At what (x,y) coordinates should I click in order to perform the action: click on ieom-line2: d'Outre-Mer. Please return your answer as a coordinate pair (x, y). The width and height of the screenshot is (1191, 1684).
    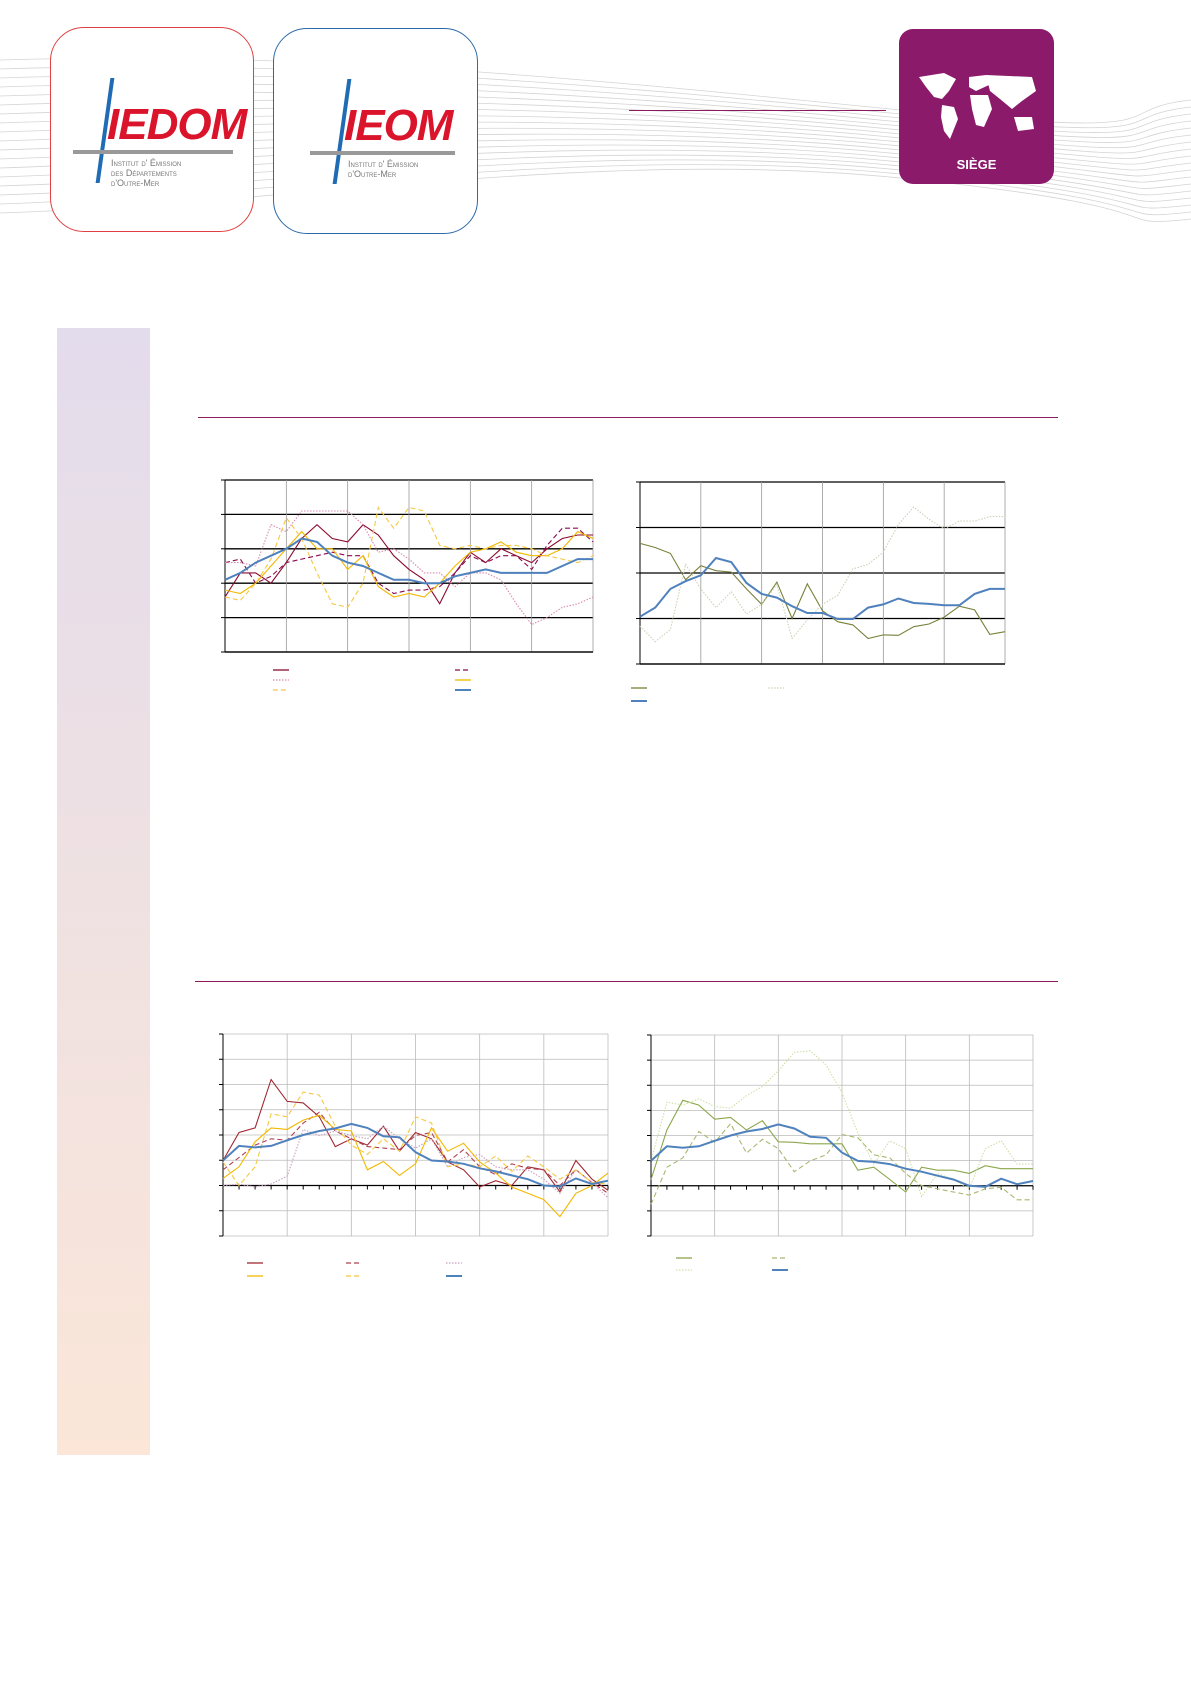
    Looking at the image, I should click on (372, 174).